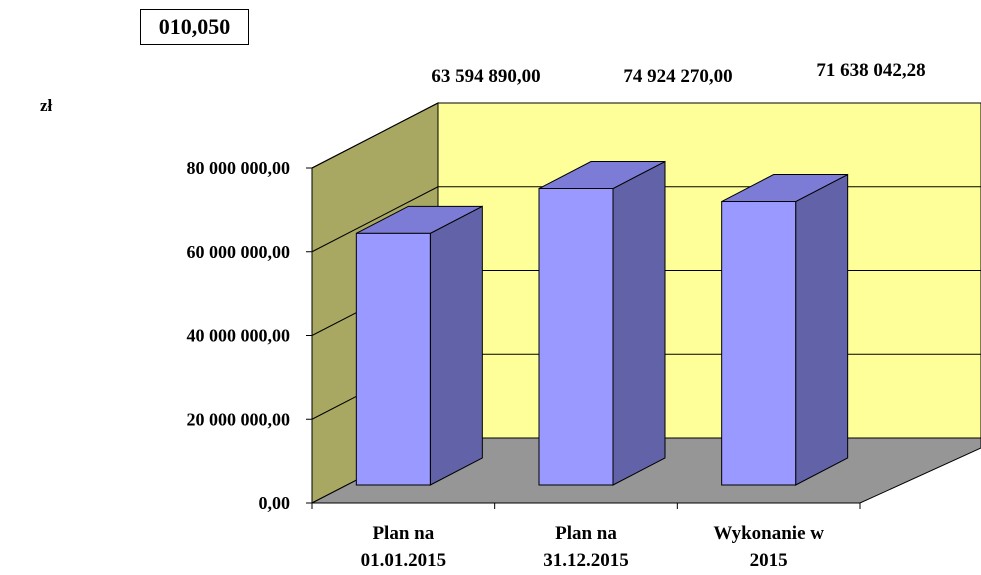  Describe the element at coordinates (194, 27) in the screenshot. I see `chart-code-box: 010,050` at that location.